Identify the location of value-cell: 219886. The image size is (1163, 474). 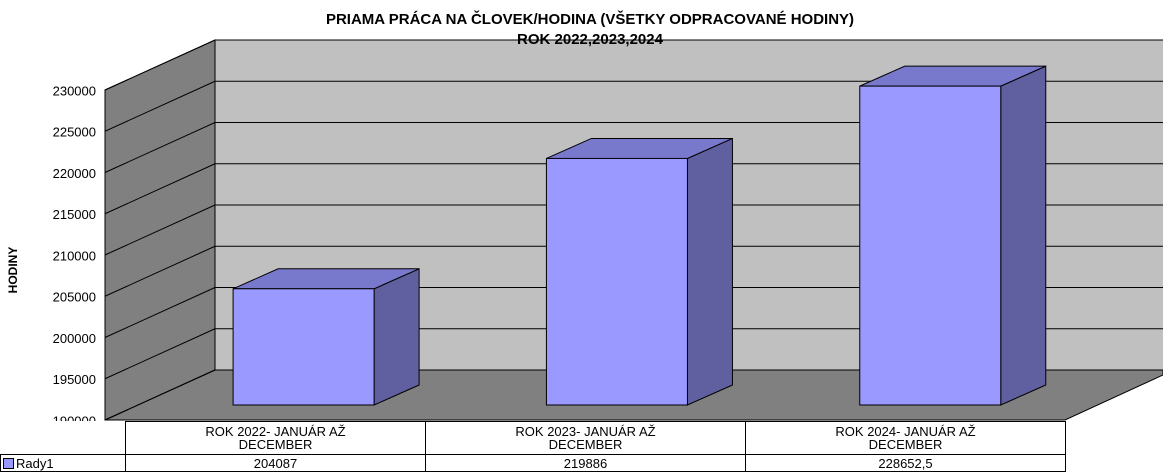
(585, 463).